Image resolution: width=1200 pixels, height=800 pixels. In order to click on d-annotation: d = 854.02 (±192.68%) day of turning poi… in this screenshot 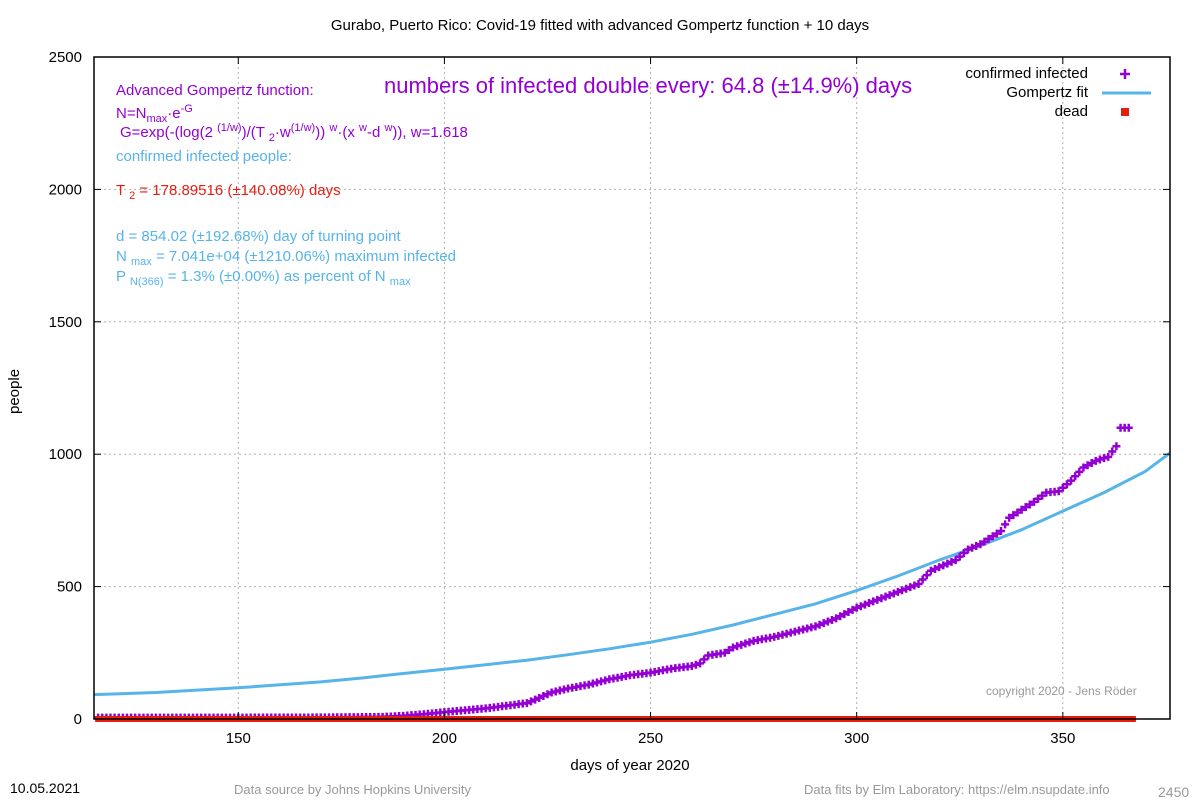, I will do `click(258, 236)`.